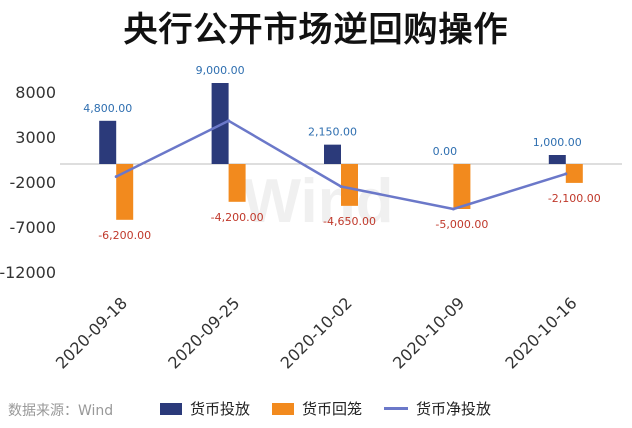 The height and width of the screenshot is (428, 632). I want to click on chart-title: 央行公开市场逆回购操作, so click(316, 30).